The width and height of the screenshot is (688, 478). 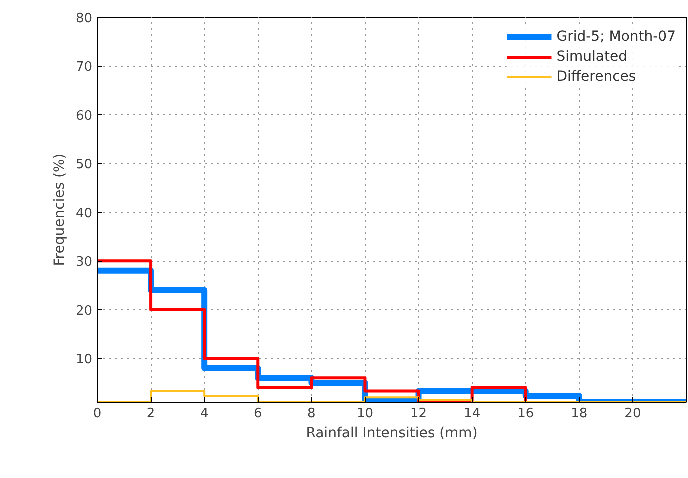 What do you see at coordinates (258, 414) in the screenshot?
I see `x-tick-label: 6` at bounding box center [258, 414].